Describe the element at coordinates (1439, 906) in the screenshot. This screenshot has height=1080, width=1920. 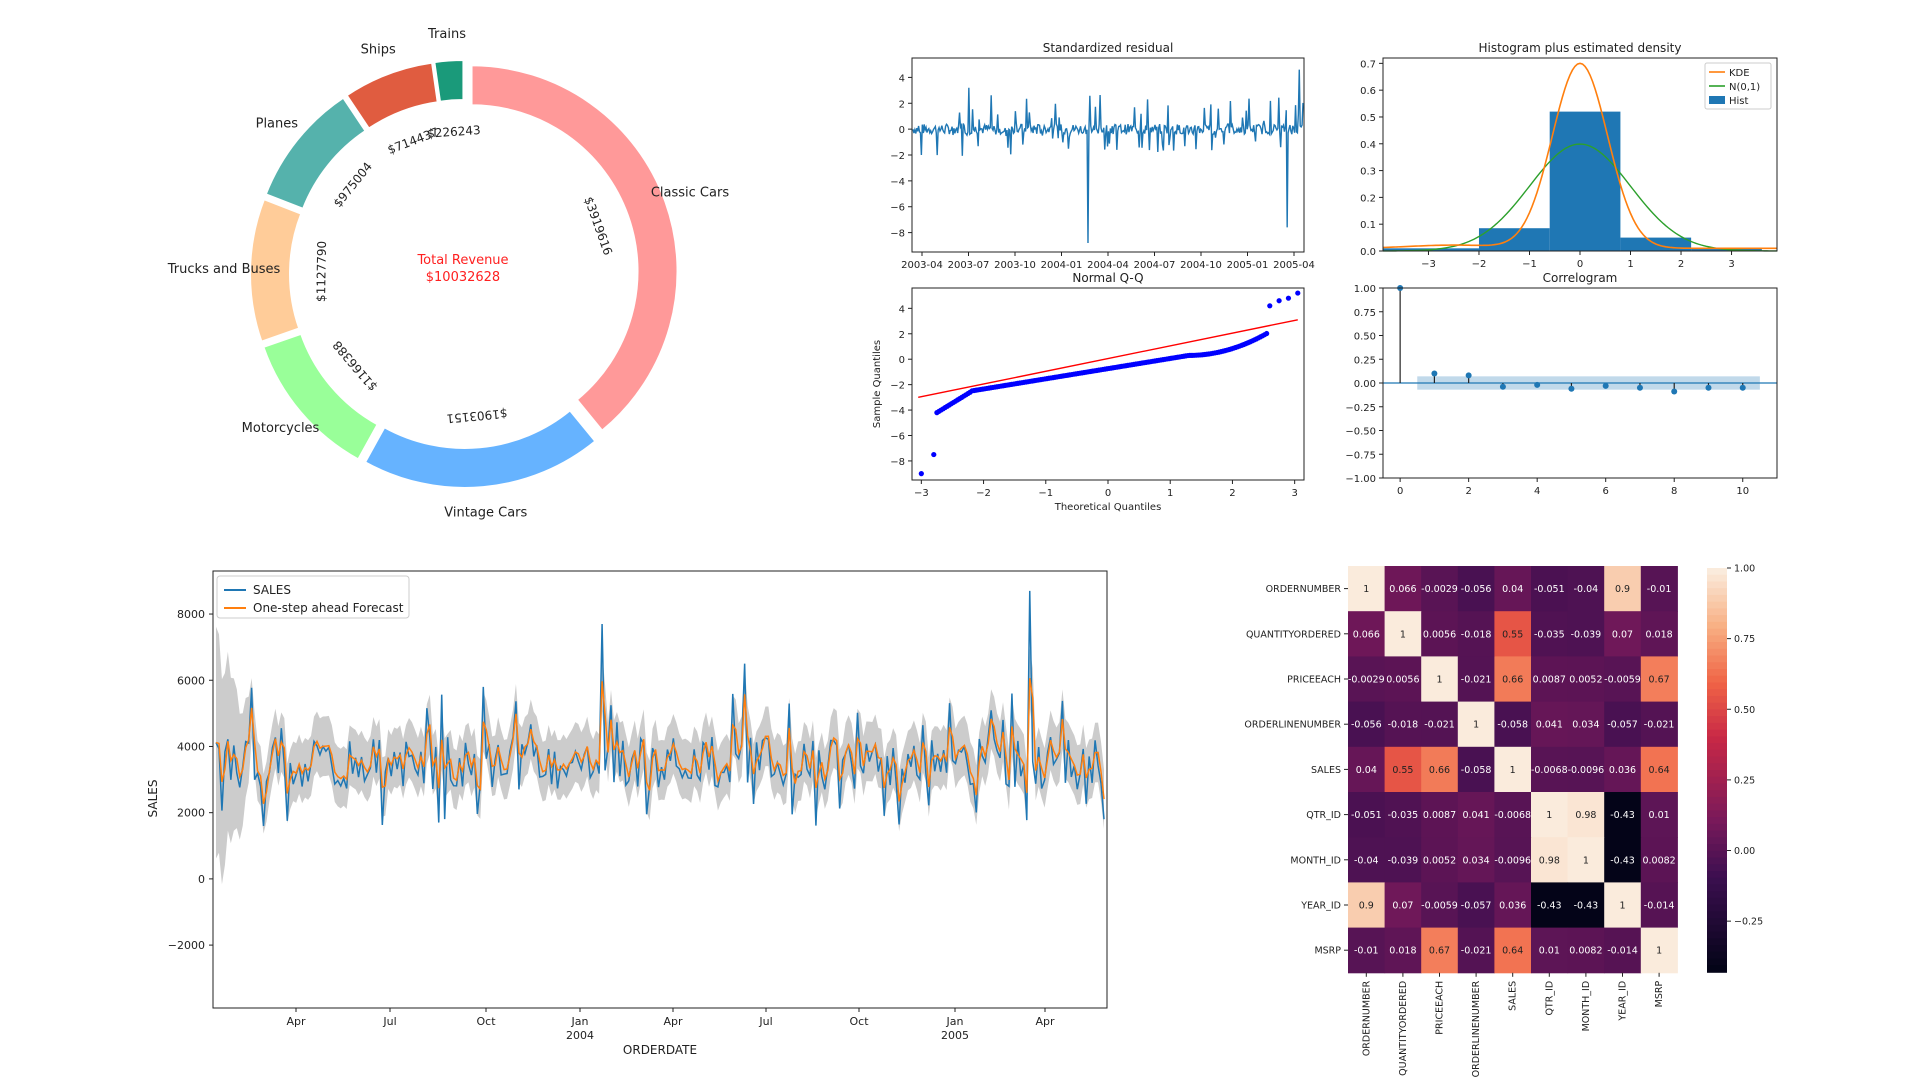
I see `heatmap-cell-value: -0.0059` at that location.